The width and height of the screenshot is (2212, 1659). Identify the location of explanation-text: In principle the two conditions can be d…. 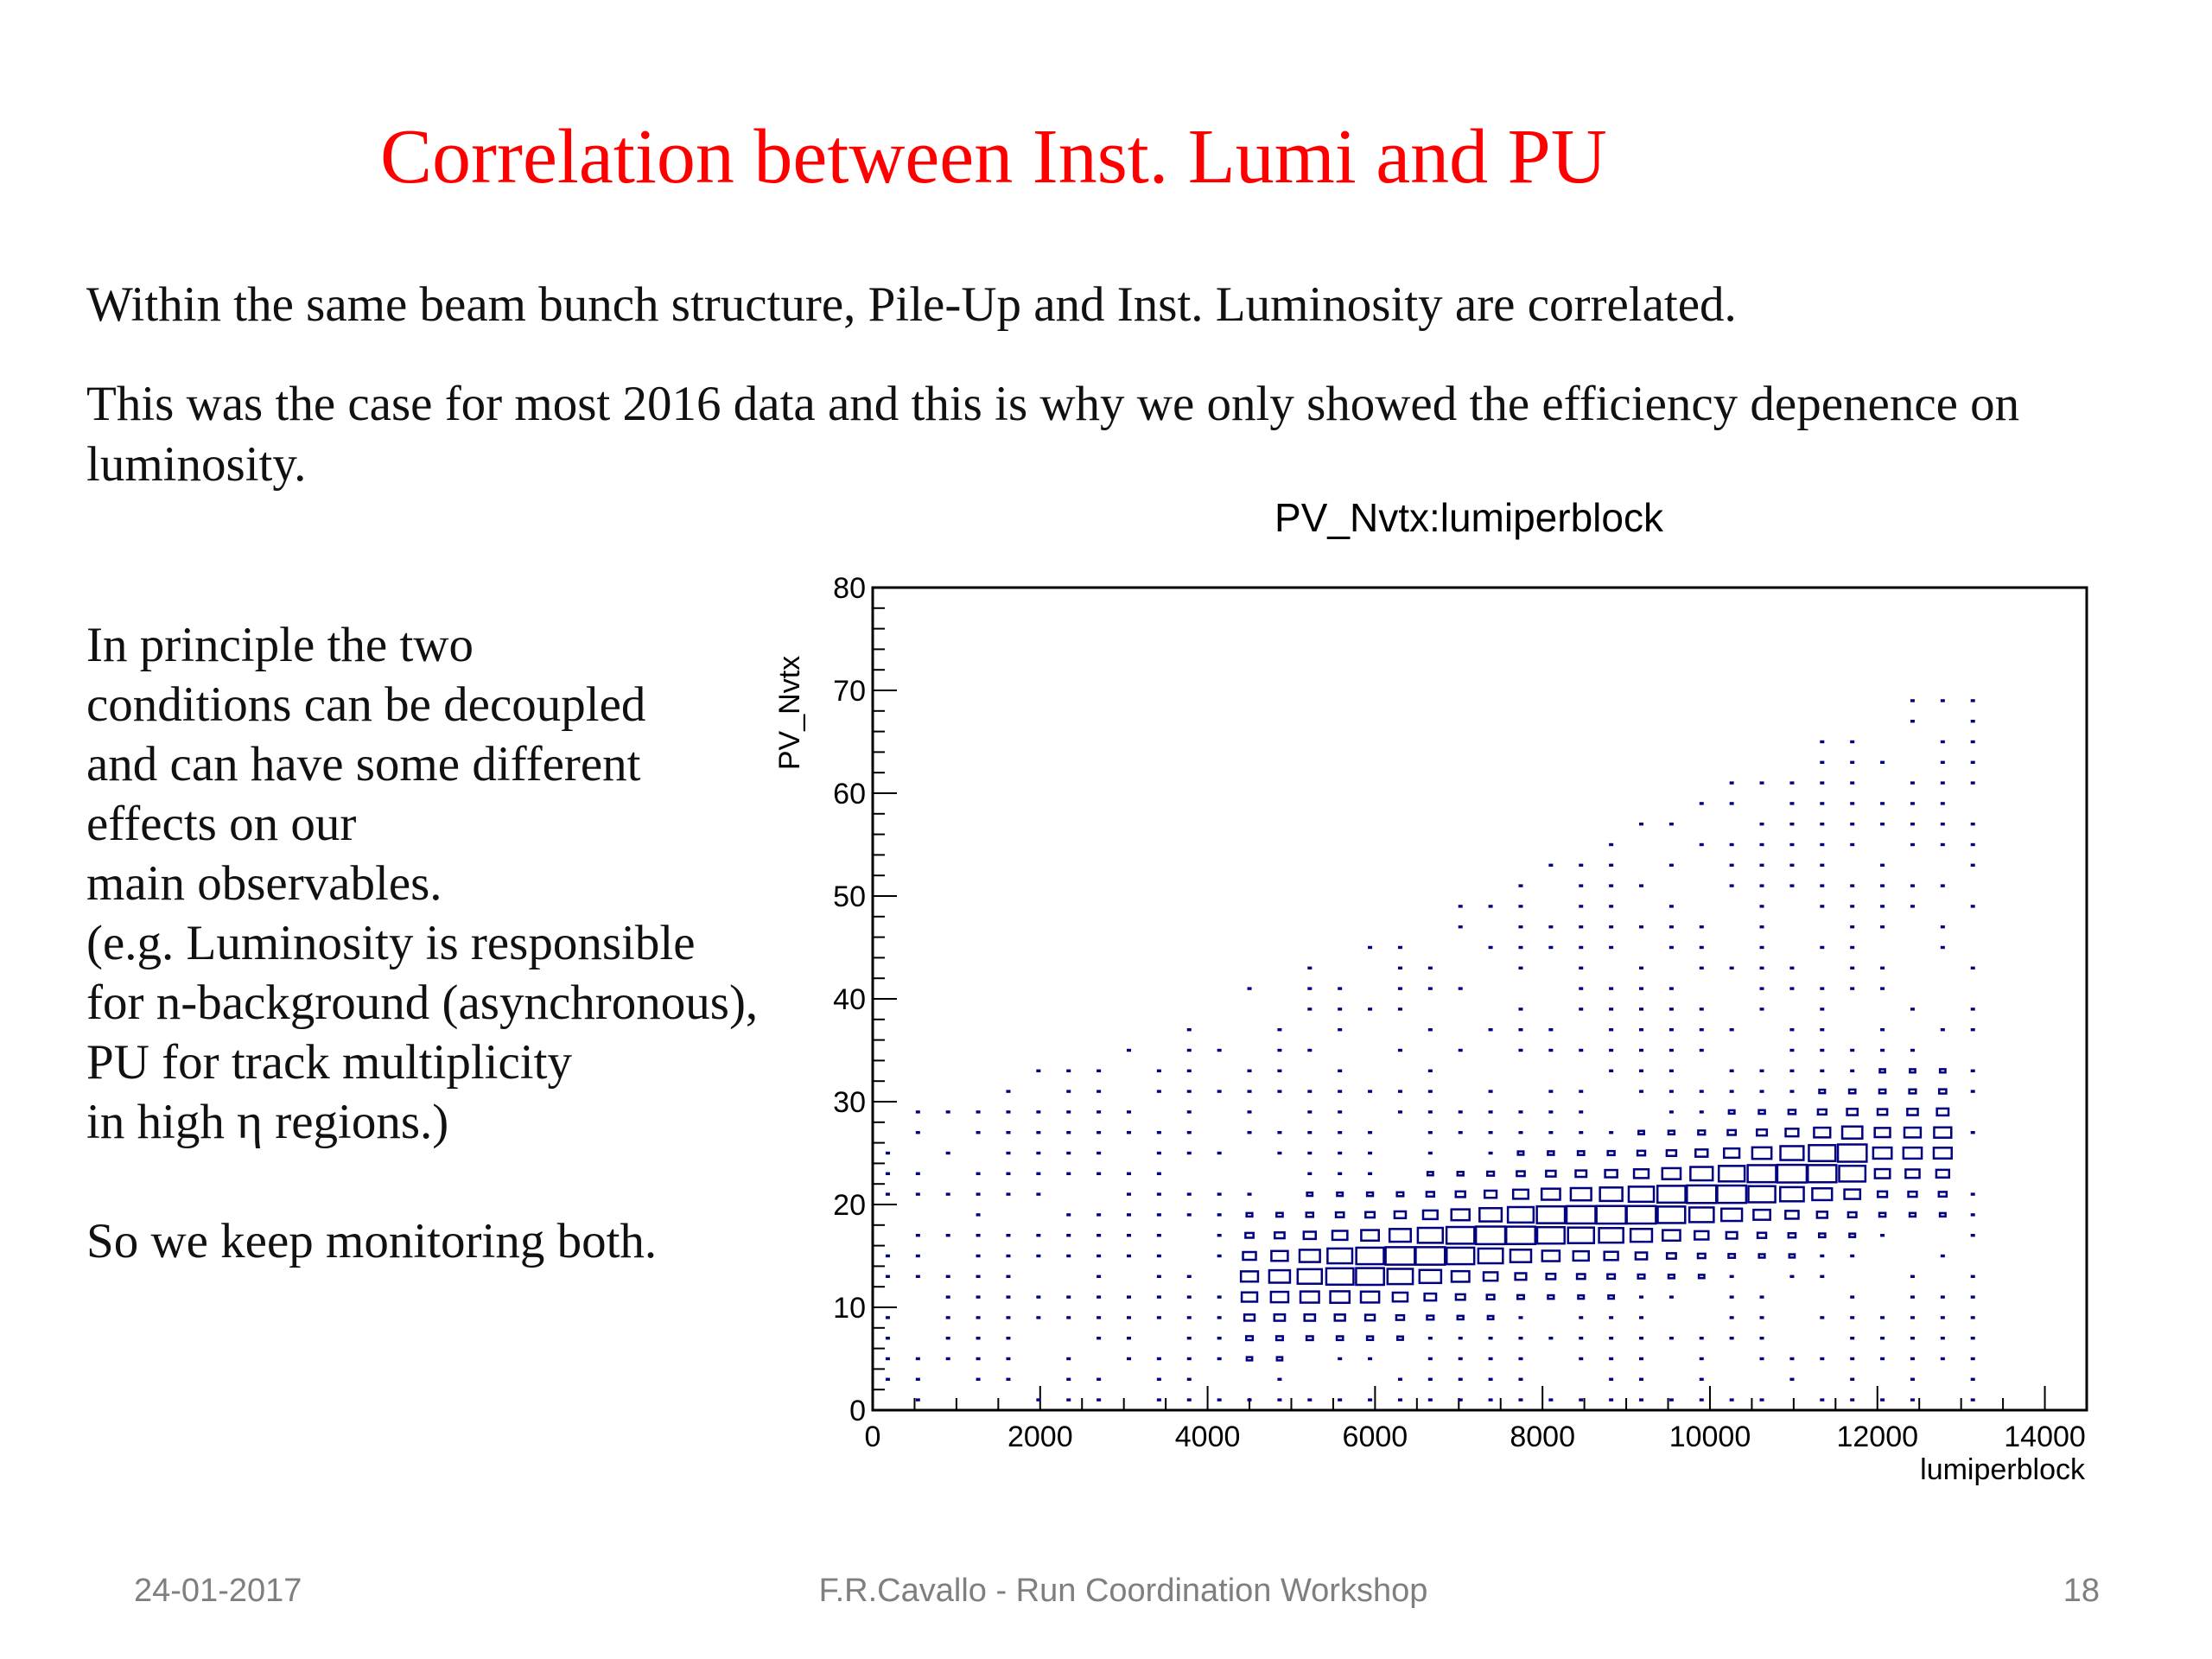
(475, 943).